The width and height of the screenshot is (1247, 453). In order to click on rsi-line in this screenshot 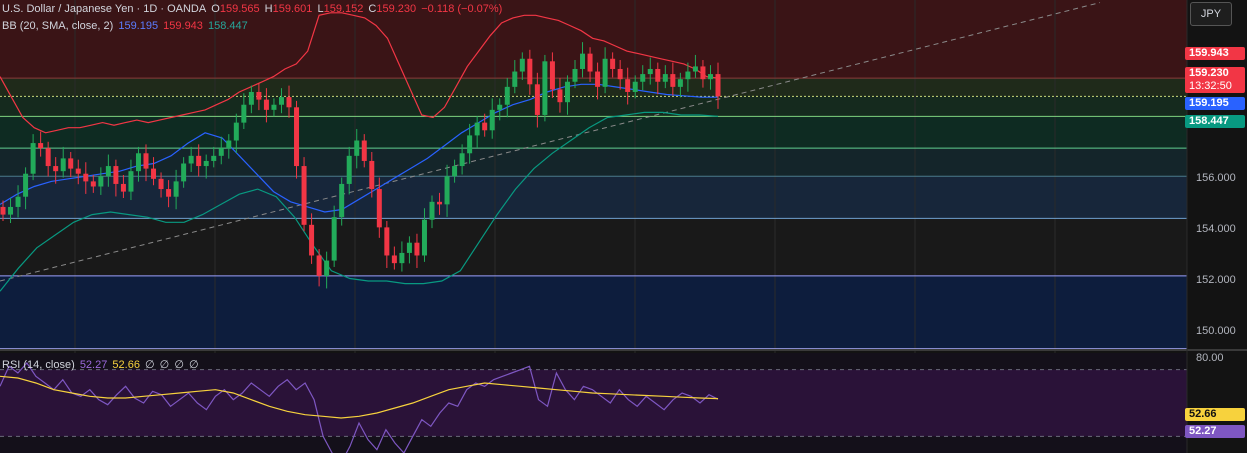, I will do `click(359, 407)`.